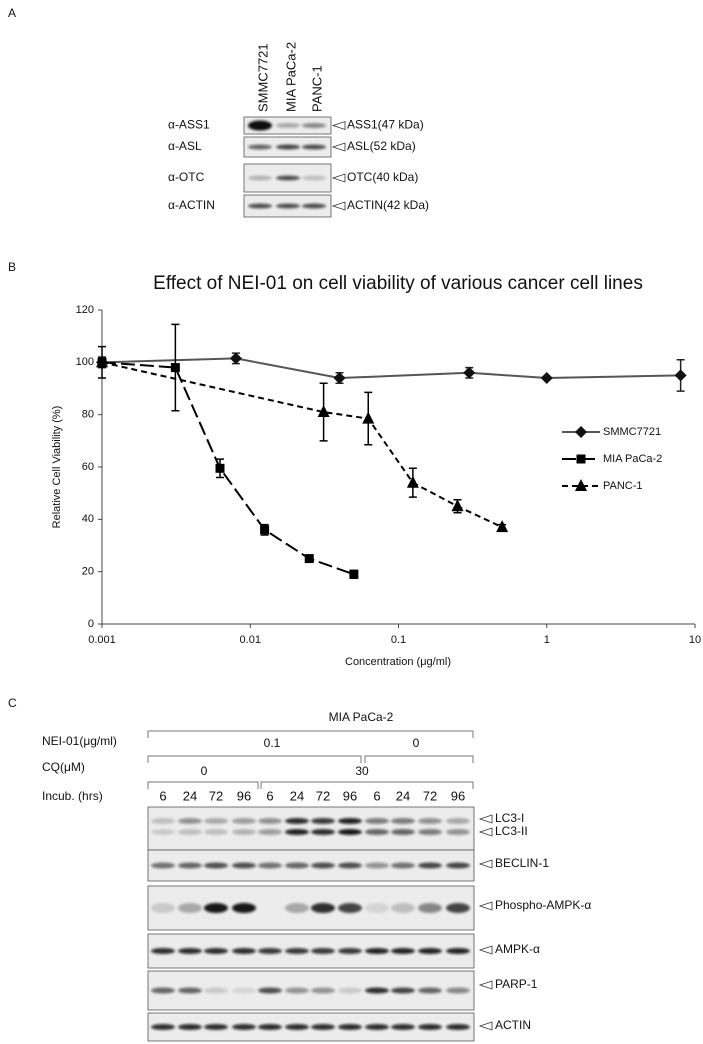 The width and height of the screenshot is (703, 1044). Describe the element at coordinates (398, 662) in the screenshot. I see `x-axis-label: Concentration (μg/ml)` at that location.